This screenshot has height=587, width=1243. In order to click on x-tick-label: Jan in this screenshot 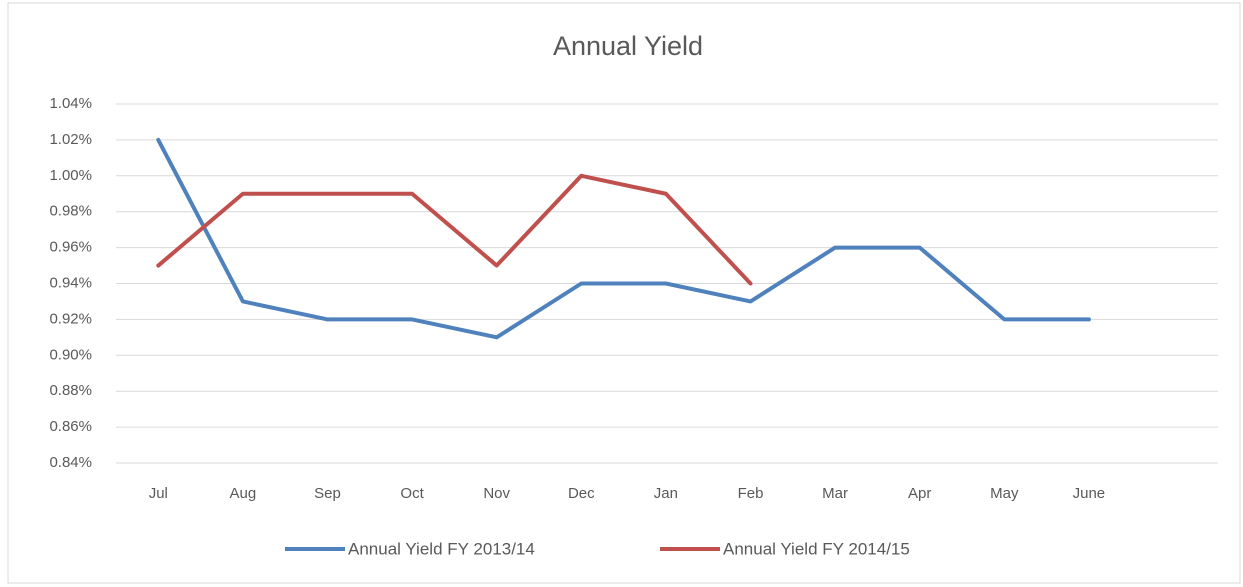, I will do `click(666, 493)`.